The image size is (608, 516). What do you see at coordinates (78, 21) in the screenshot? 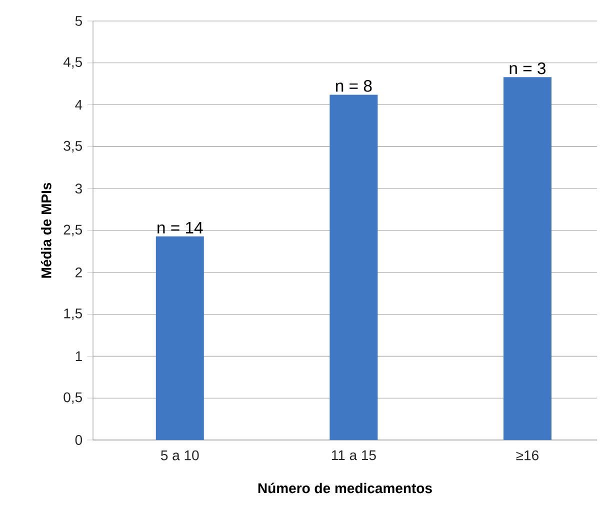
I see `y-tick-label: 5` at bounding box center [78, 21].